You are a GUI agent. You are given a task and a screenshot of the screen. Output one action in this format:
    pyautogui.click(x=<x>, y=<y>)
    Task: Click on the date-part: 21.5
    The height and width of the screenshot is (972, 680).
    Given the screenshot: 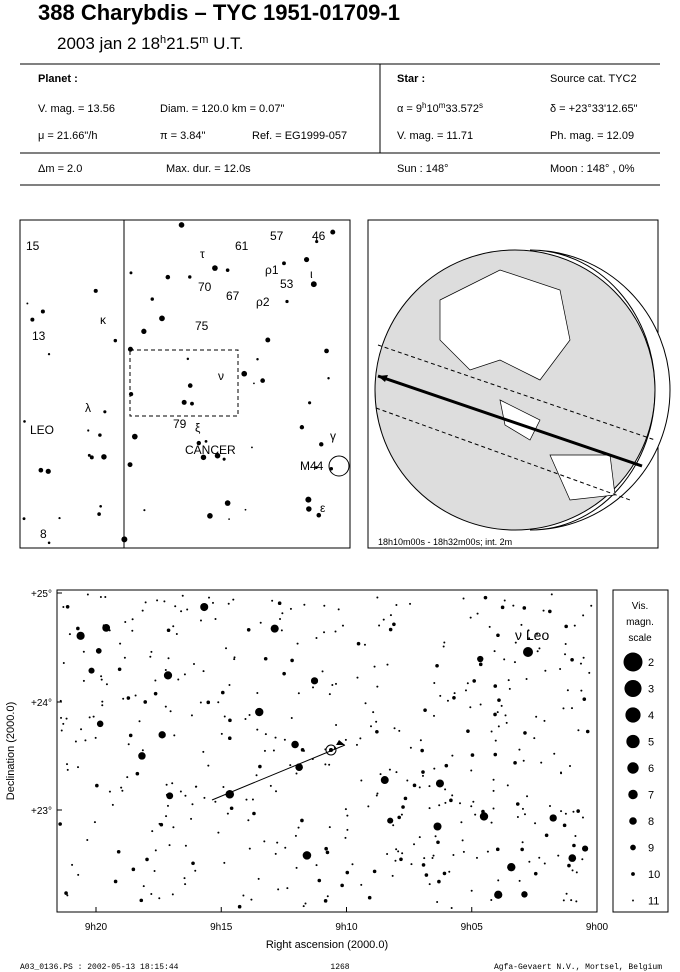 What is the action you would take?
    pyautogui.click(x=182, y=43)
    